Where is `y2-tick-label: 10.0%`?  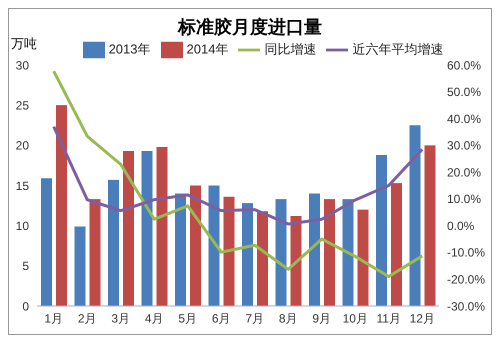
y2-tick-label: 10.0% is located at coordinates (464, 199).